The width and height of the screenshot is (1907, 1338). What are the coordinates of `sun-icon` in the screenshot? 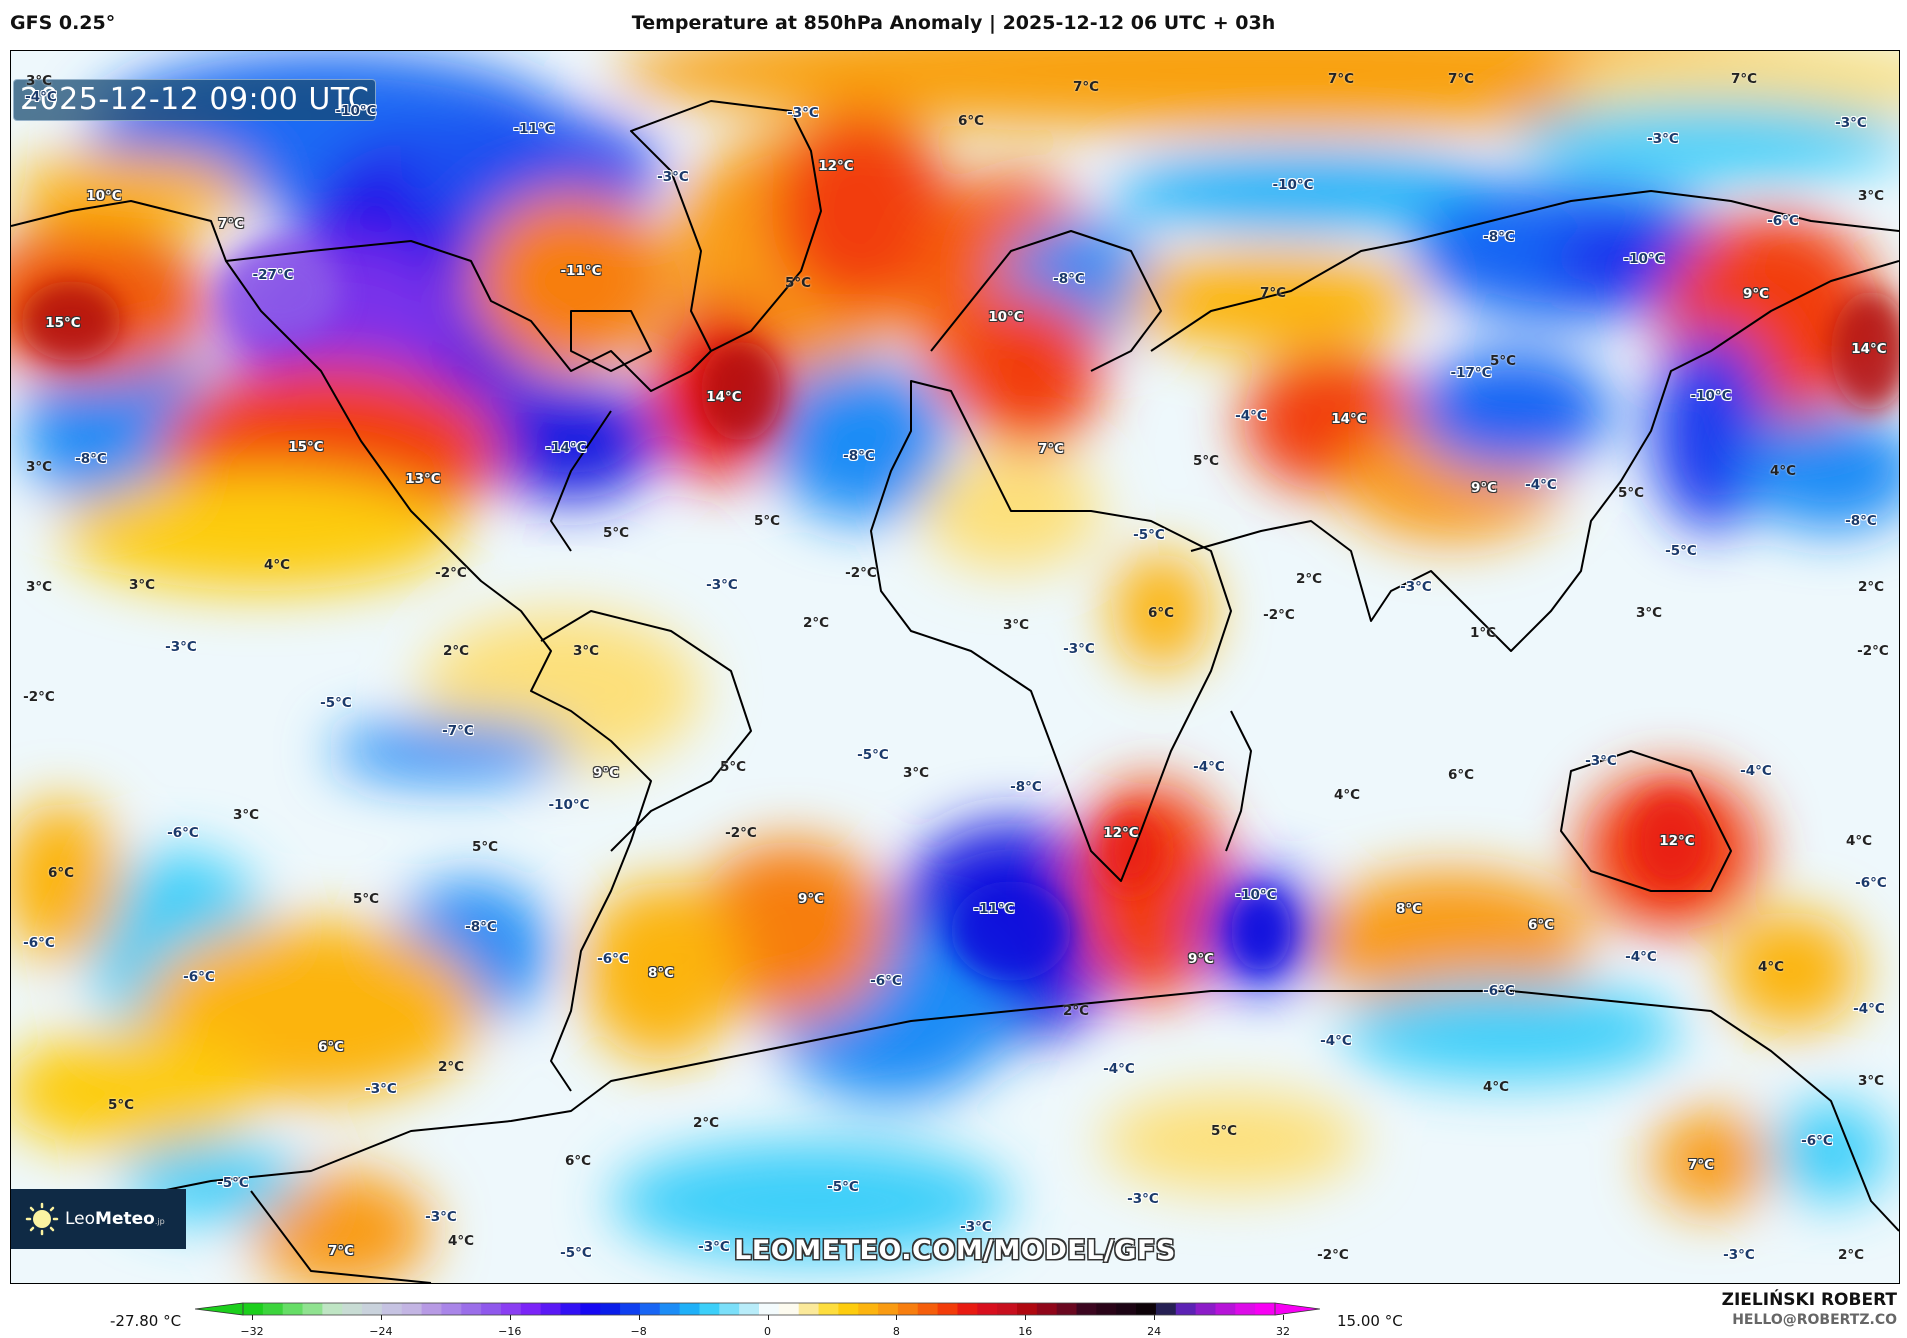 It's located at (42, 1219).